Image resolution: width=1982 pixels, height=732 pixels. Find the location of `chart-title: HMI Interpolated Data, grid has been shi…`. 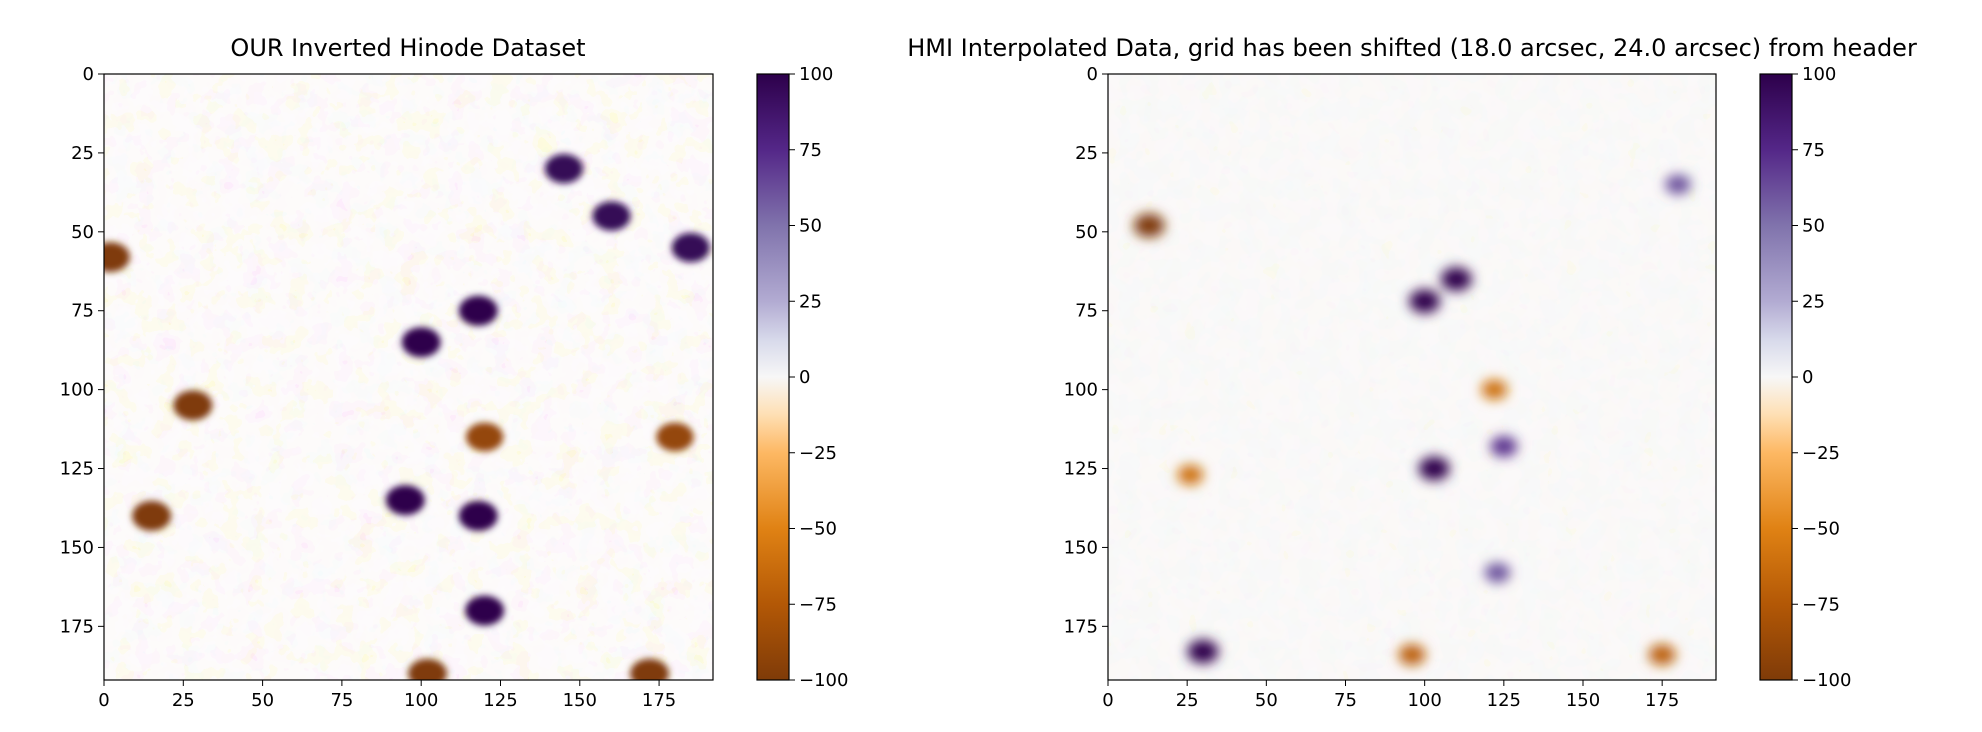

chart-title: HMI Interpolated Data, grid has been shi… is located at coordinates (1412, 48).